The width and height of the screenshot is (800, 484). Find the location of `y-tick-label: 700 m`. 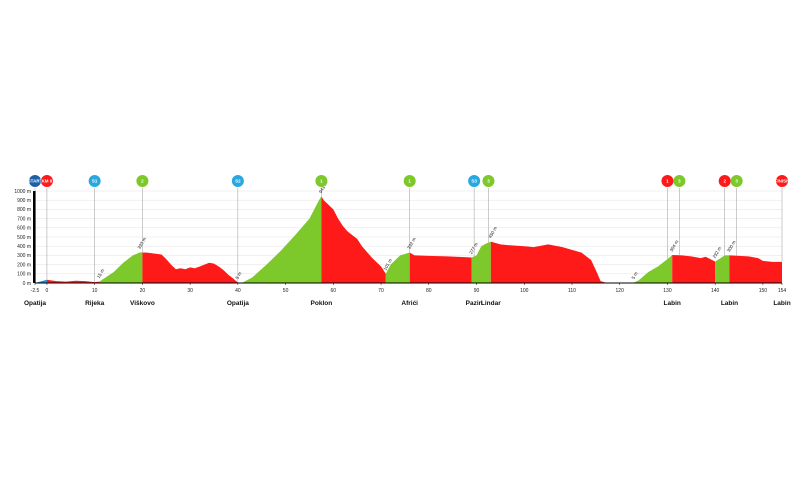

y-tick-label: 700 m is located at coordinates (24, 219).